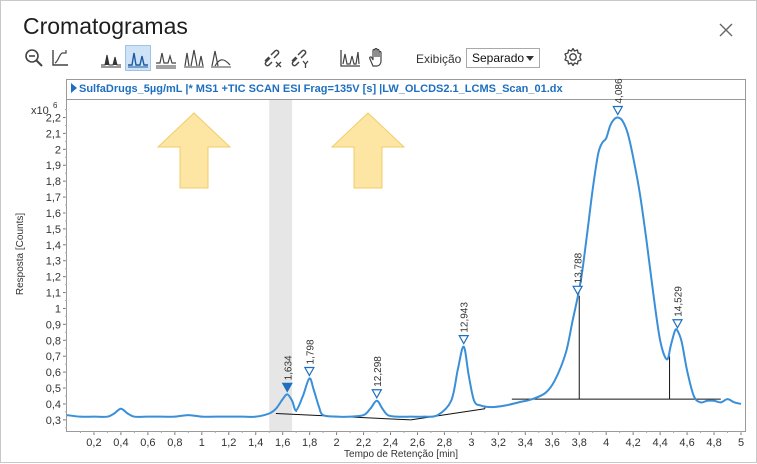 The width and height of the screenshot is (757, 464). I want to click on x-tick-label: 0,6, so click(147, 443).